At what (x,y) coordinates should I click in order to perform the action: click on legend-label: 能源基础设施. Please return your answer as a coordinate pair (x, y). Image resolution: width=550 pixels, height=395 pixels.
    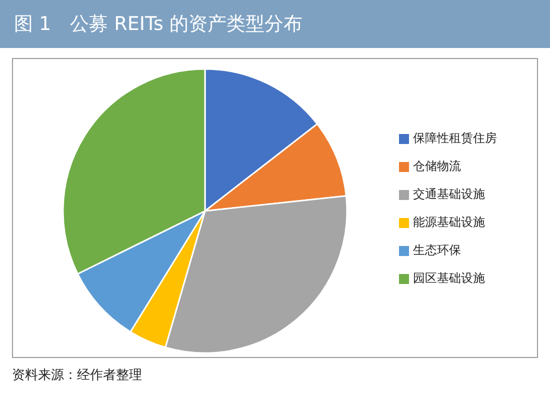
    Looking at the image, I should click on (449, 222).